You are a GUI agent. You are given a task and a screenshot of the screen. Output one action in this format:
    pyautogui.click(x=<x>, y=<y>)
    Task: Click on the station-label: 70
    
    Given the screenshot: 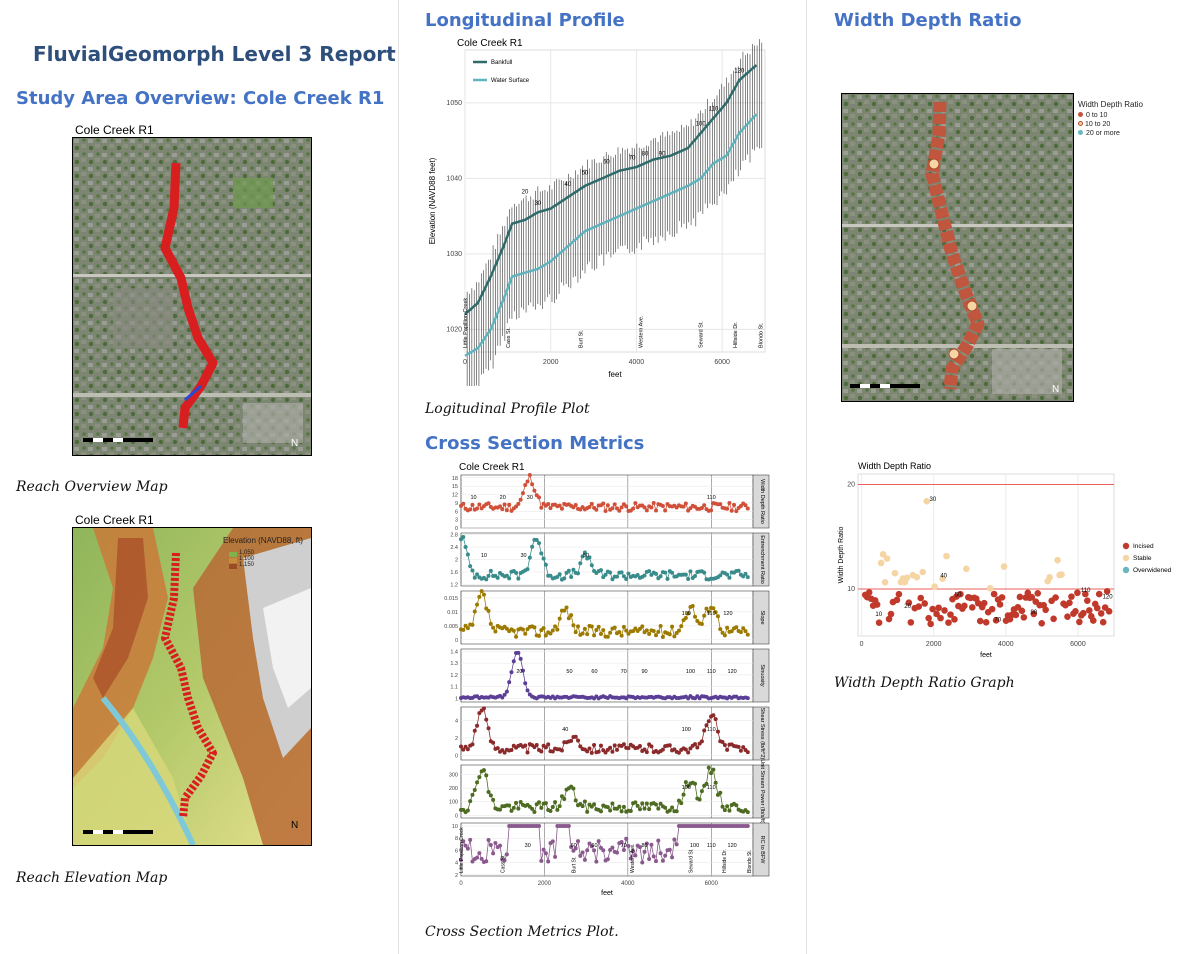 What is the action you would take?
    pyautogui.click(x=624, y=672)
    